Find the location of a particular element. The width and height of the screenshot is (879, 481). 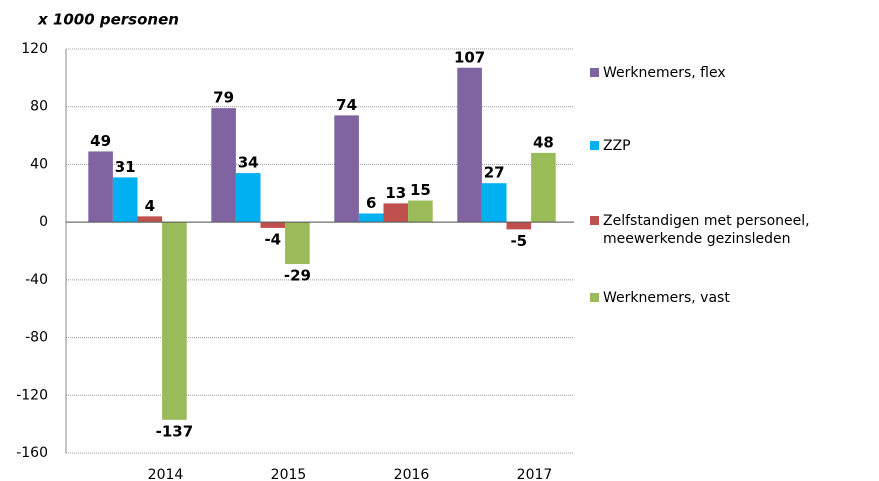

data-label: 79 is located at coordinates (223, 98).